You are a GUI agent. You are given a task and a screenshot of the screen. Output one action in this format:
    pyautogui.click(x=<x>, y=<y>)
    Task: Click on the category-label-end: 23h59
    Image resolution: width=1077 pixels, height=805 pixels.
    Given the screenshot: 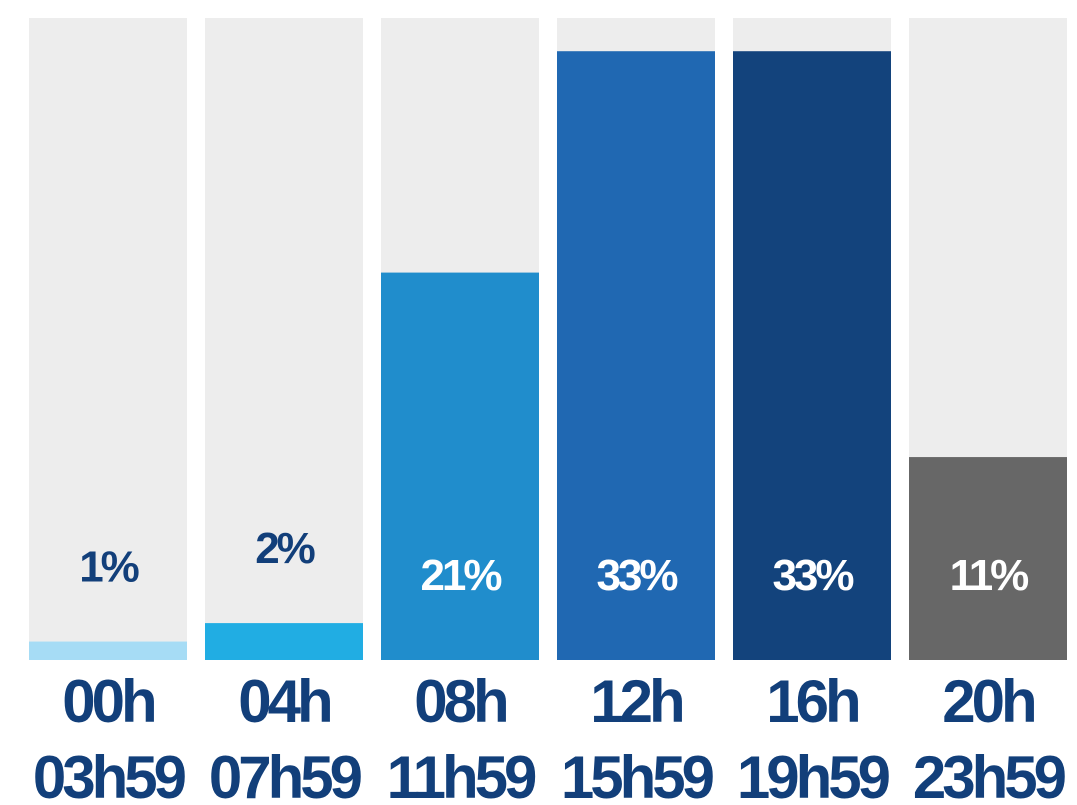 What is the action you would take?
    pyautogui.click(x=989, y=774)
    